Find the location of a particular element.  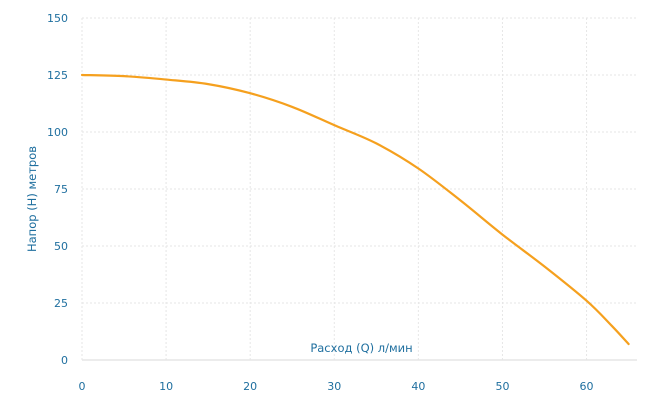

x-tick-label: 20 is located at coordinates (250, 386).